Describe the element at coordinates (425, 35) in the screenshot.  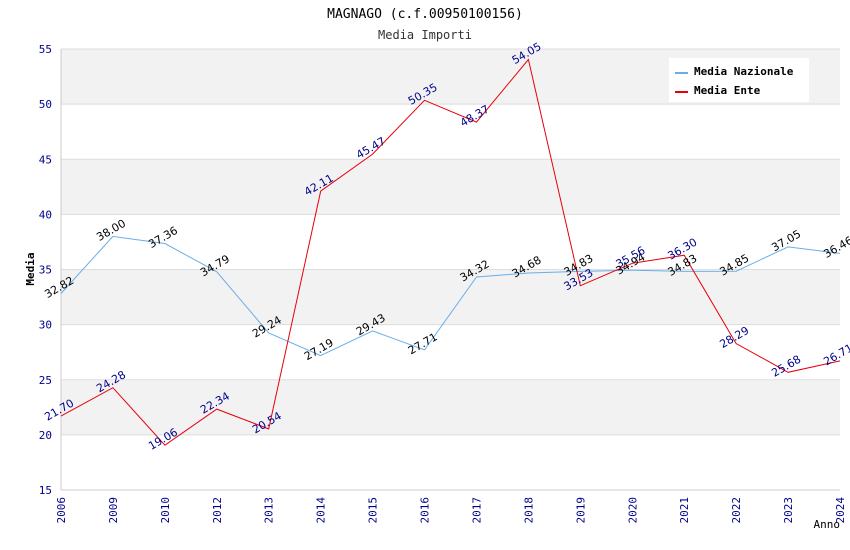
I see `chart-subtitle: Media Importi` at that location.